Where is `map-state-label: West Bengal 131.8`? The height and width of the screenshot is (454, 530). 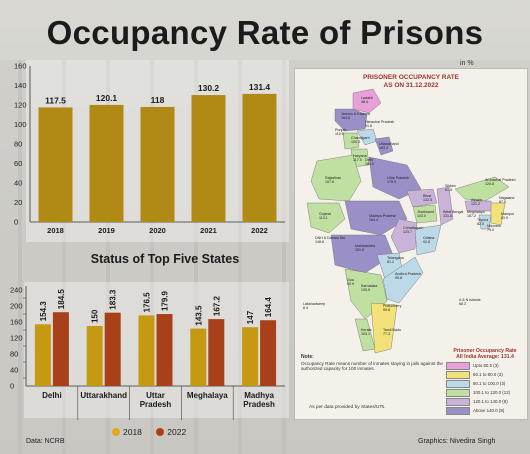
map-state-label: West Bengal 131.8 is located at coordinates (453, 214).